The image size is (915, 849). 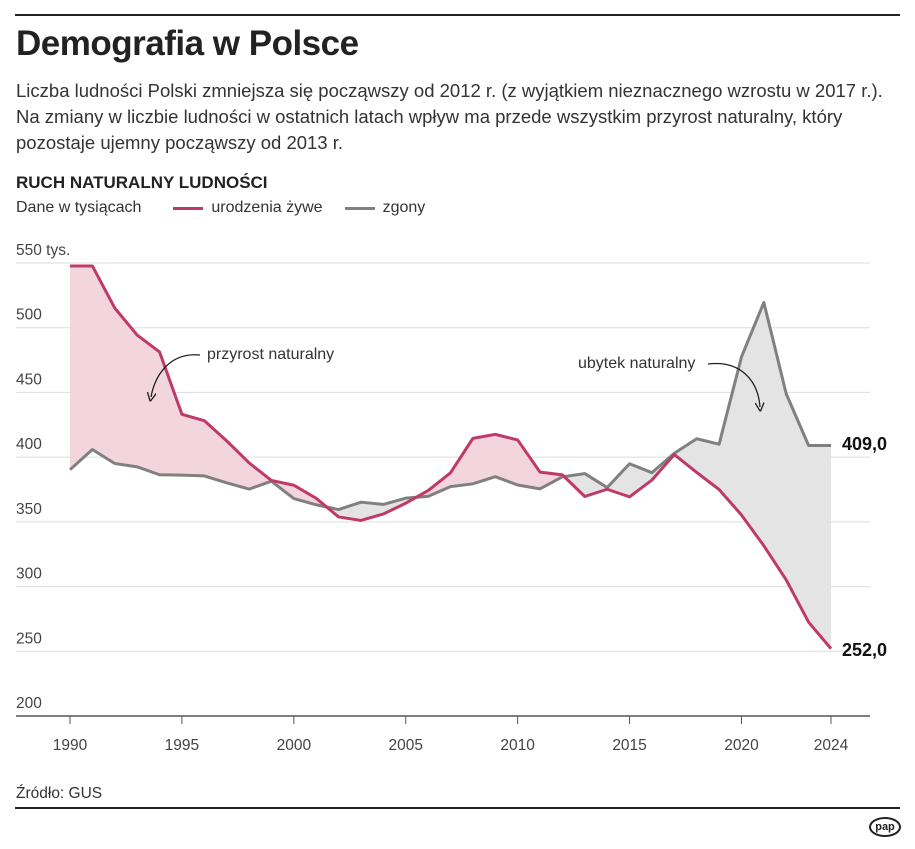 What do you see at coordinates (29, 509) in the screenshot?
I see `y-tick-label: 350` at bounding box center [29, 509].